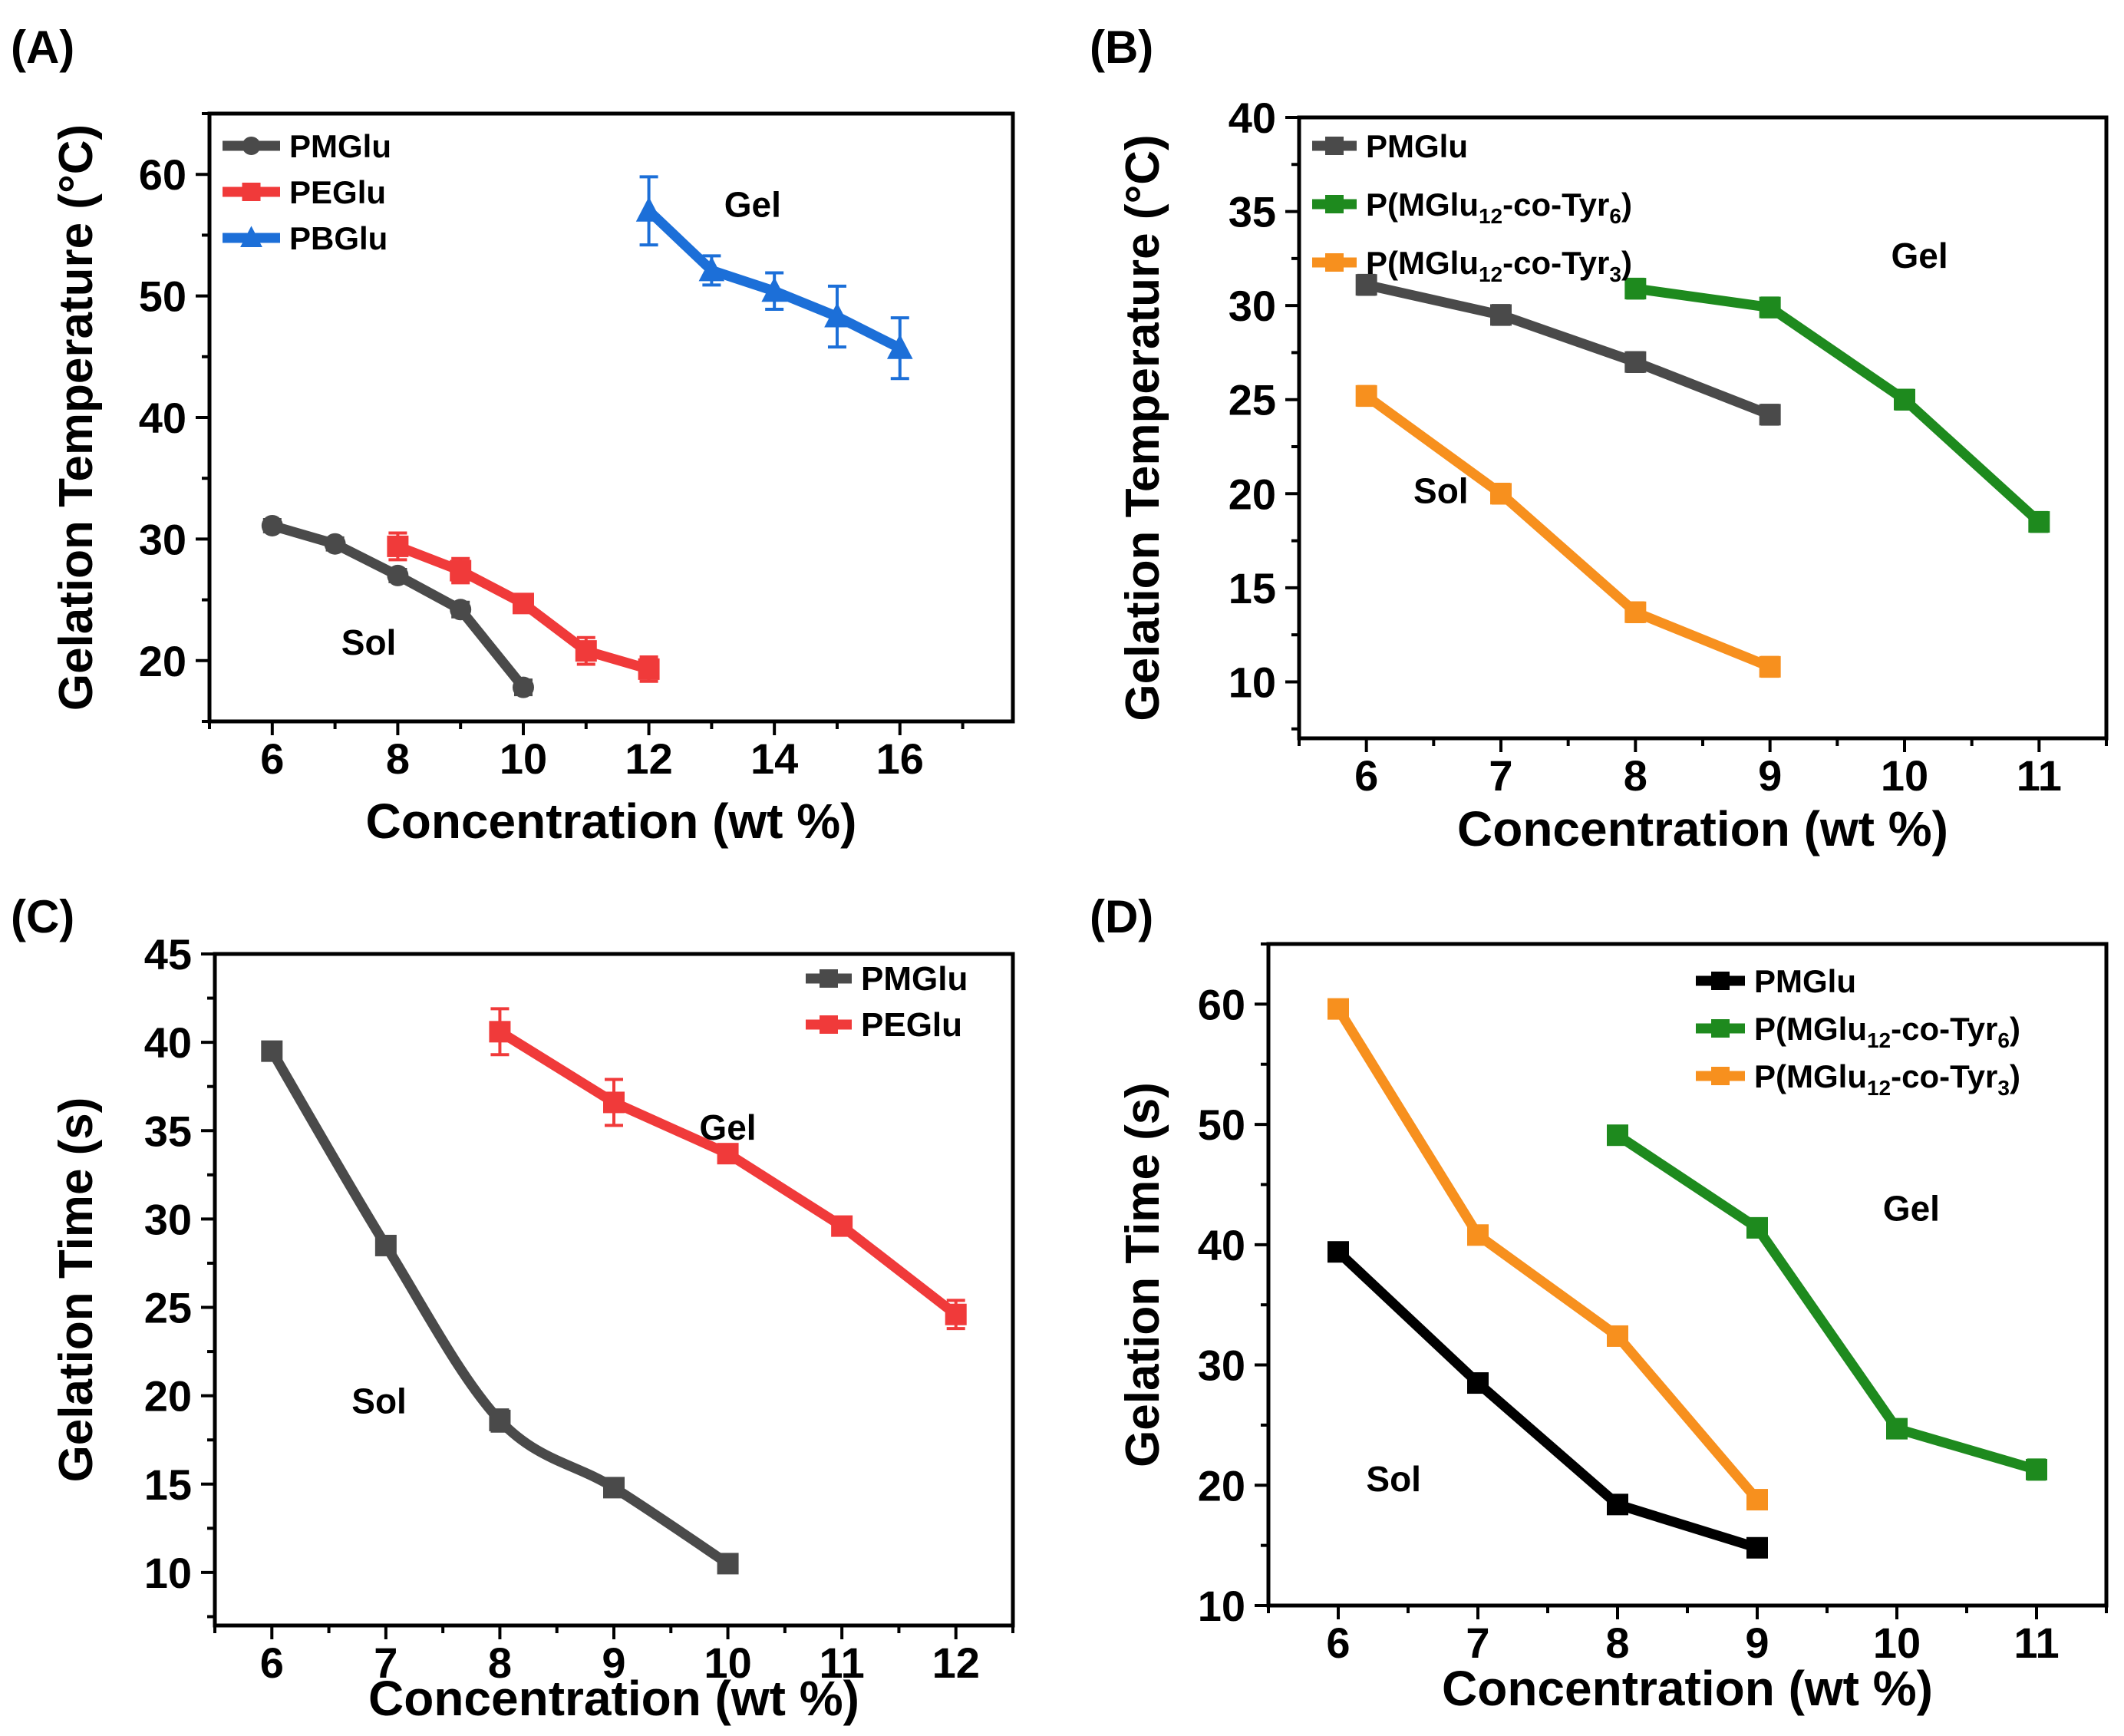  What do you see at coordinates (1887, 1031) in the screenshot?
I see `legend-label: P(MGlu12-co-Tyr6)` at bounding box center [1887, 1031].